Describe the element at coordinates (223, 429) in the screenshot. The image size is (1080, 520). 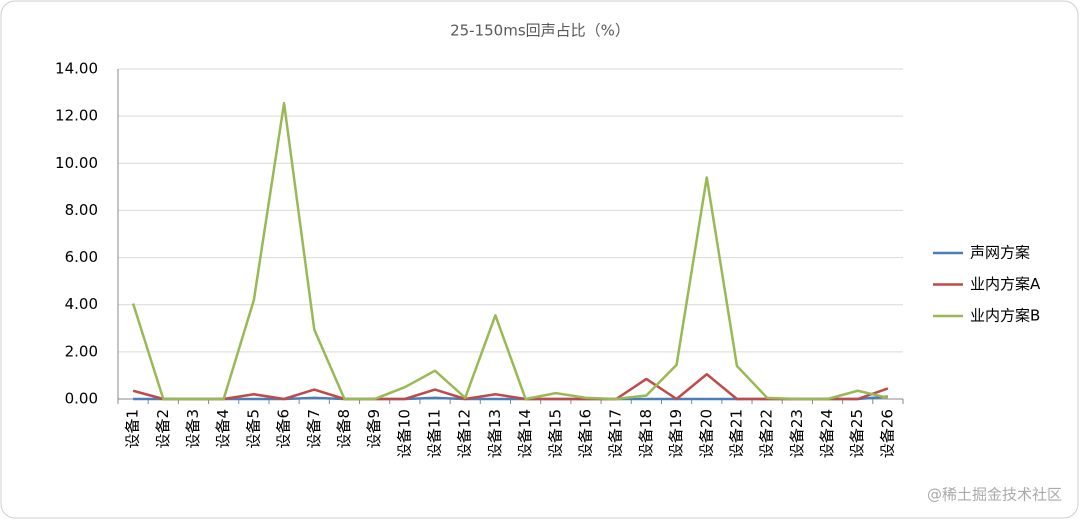
I see `x-tick-label: 设备4` at that location.